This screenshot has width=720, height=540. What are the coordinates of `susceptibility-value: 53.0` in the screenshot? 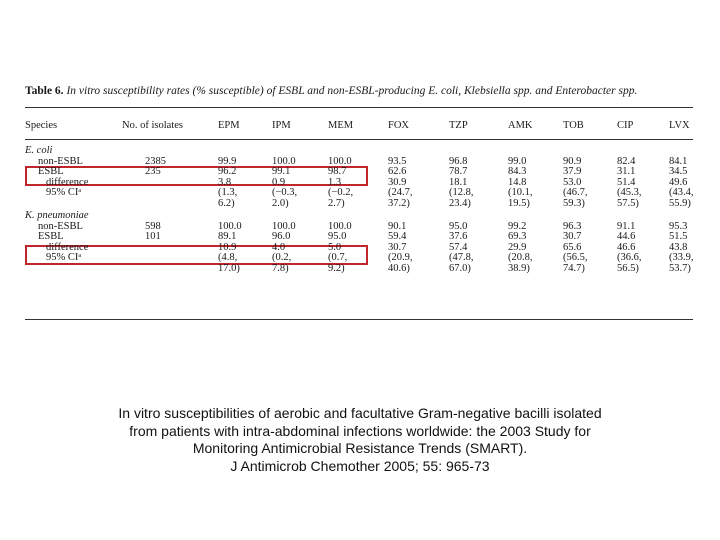 It's located at (572, 182).